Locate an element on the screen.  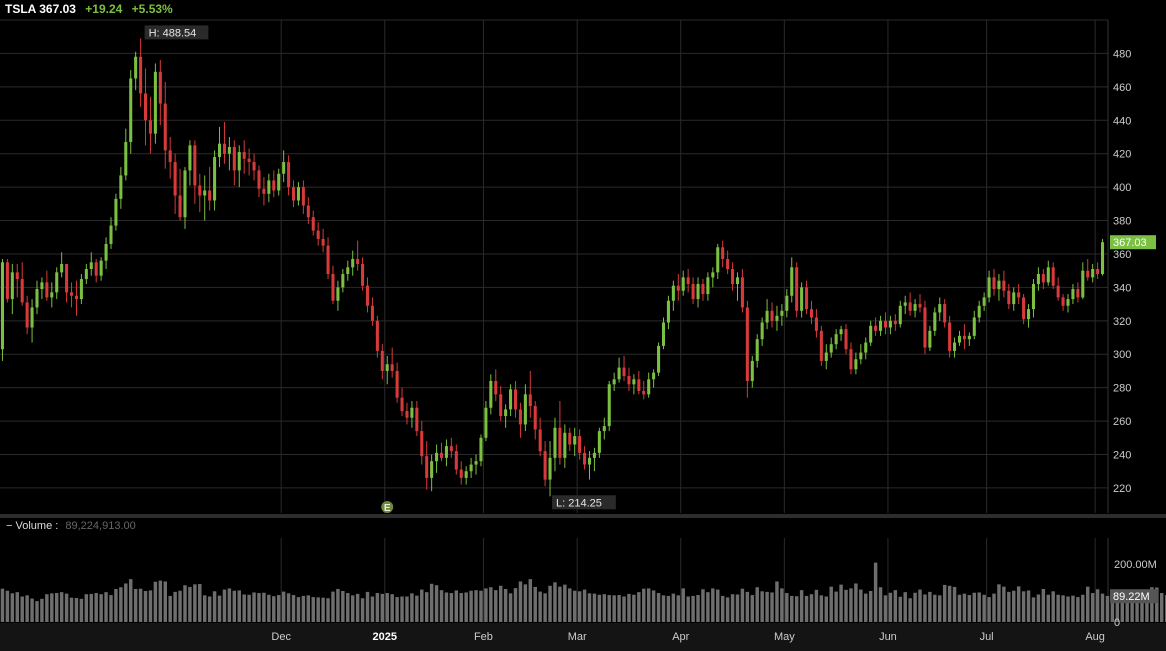
x-tick-label: Dec is located at coordinates (281, 637).